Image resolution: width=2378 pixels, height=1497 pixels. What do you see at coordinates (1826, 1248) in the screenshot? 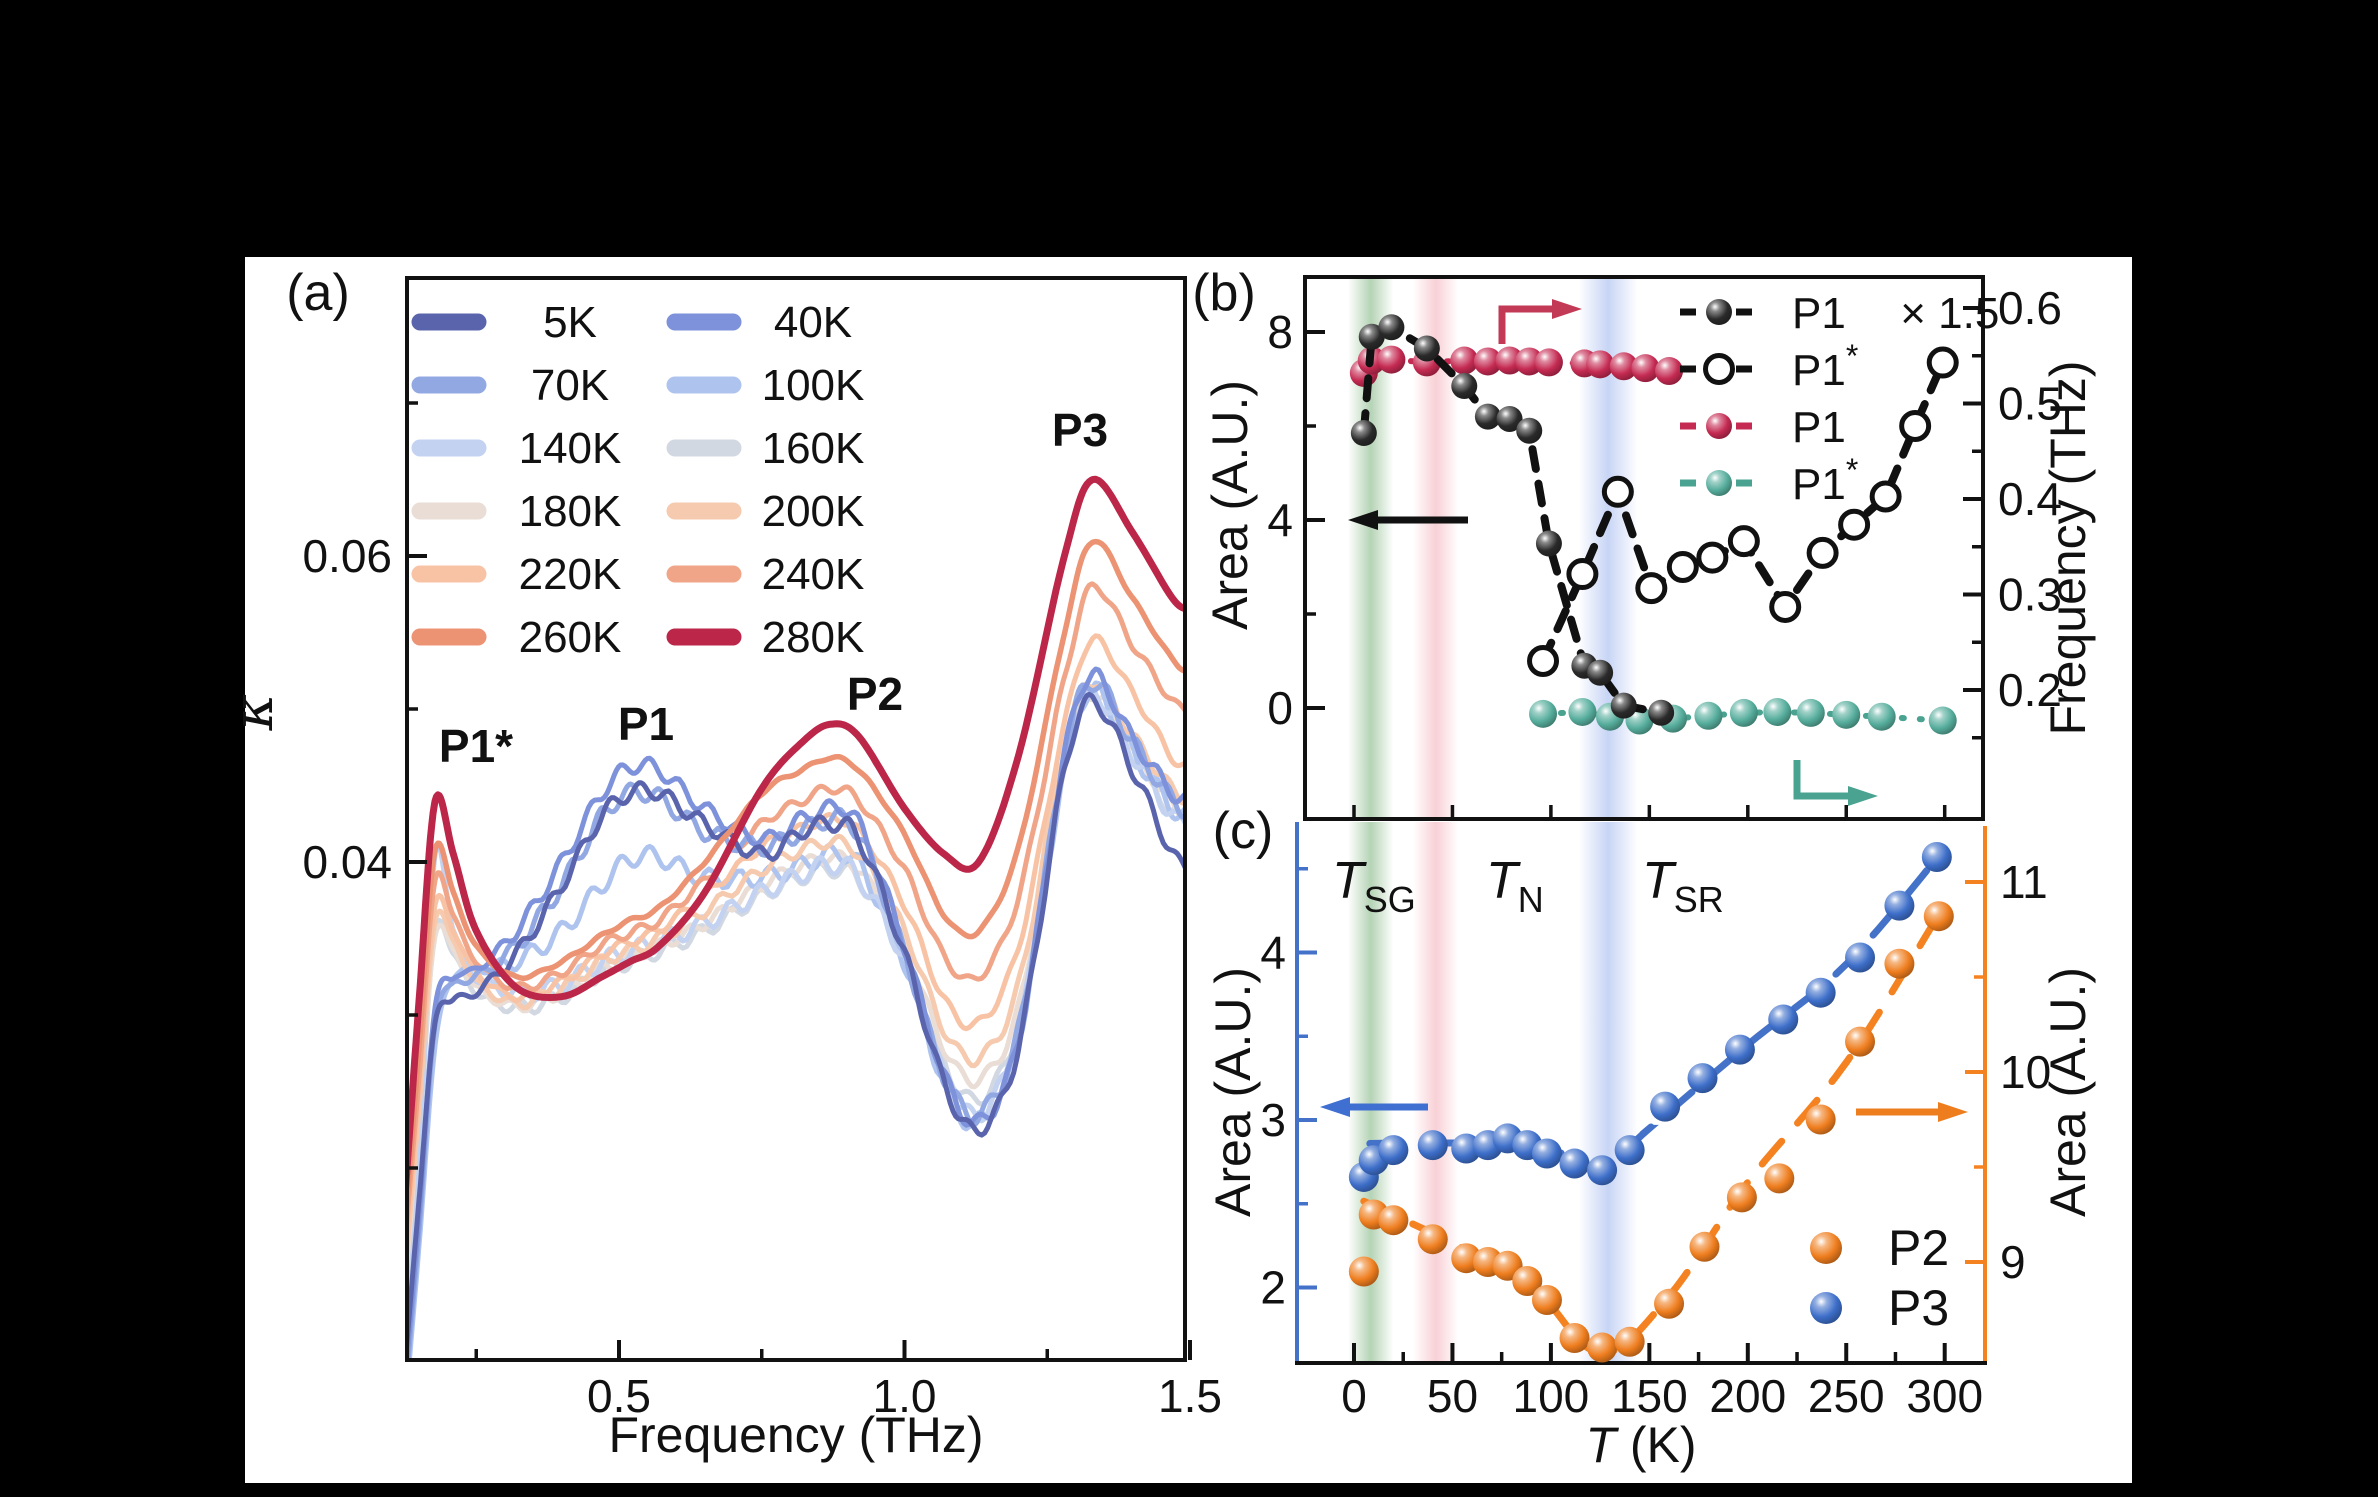
I see `c-legend-marker-P2` at bounding box center [1826, 1248].